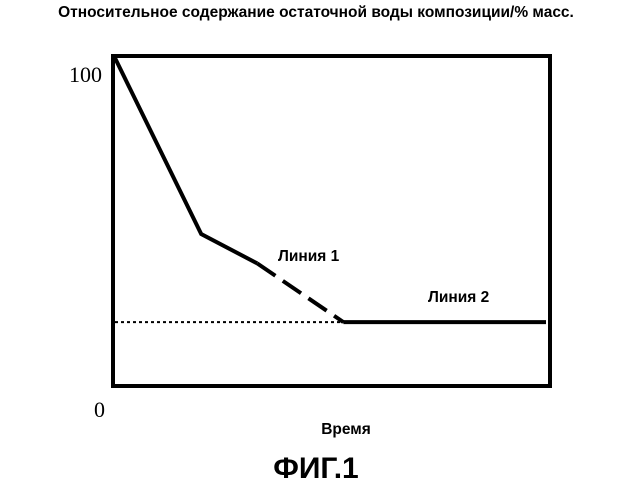 The width and height of the screenshot is (632, 500). Describe the element at coordinates (85, 74) in the screenshot. I see `y-tick-label-top: 100` at that location.